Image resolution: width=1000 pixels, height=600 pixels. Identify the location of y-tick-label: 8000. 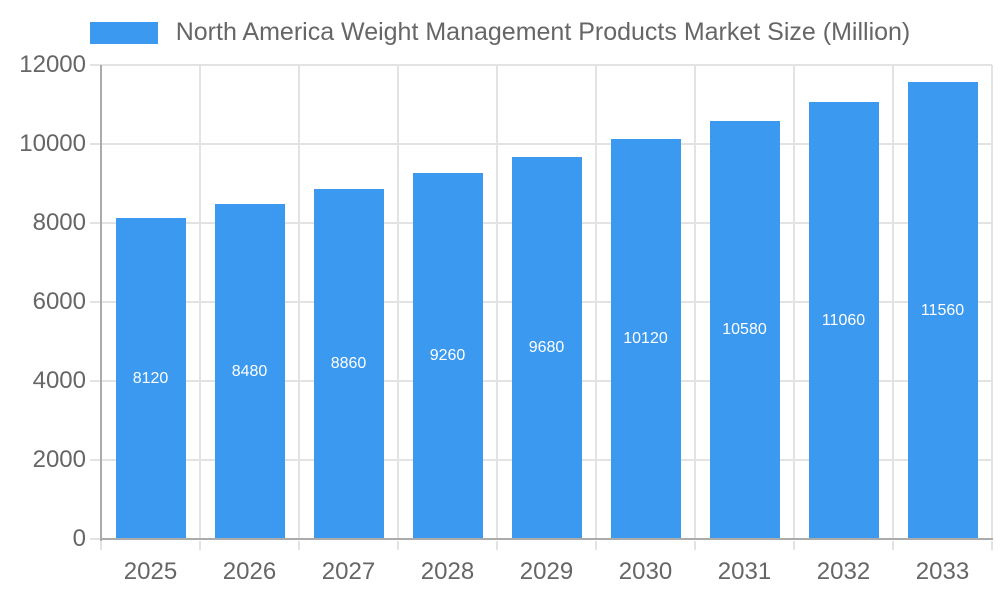
(59, 222).